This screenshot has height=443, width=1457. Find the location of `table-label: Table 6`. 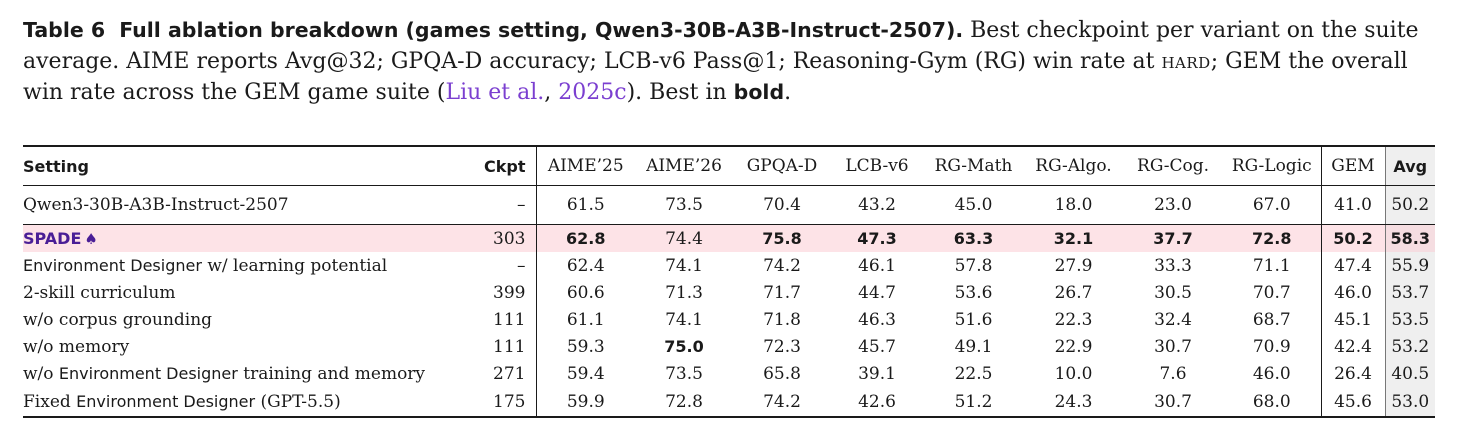

table-label: Table 6 is located at coordinates (64, 30).